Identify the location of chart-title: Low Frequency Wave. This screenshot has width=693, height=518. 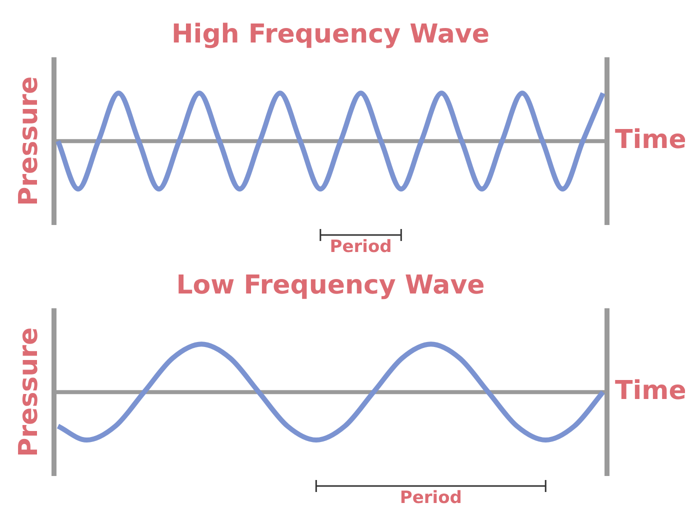
(330, 285).